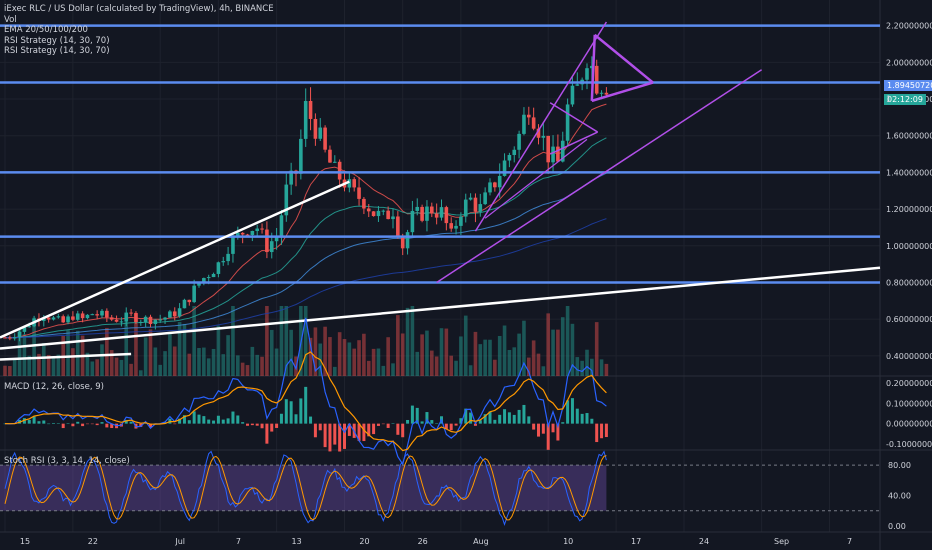 Image resolution: width=932 pixels, height=550 pixels. What do you see at coordinates (909, 444) in the screenshot?
I see `macd-tick-label: -0.10000000` at bounding box center [909, 444].